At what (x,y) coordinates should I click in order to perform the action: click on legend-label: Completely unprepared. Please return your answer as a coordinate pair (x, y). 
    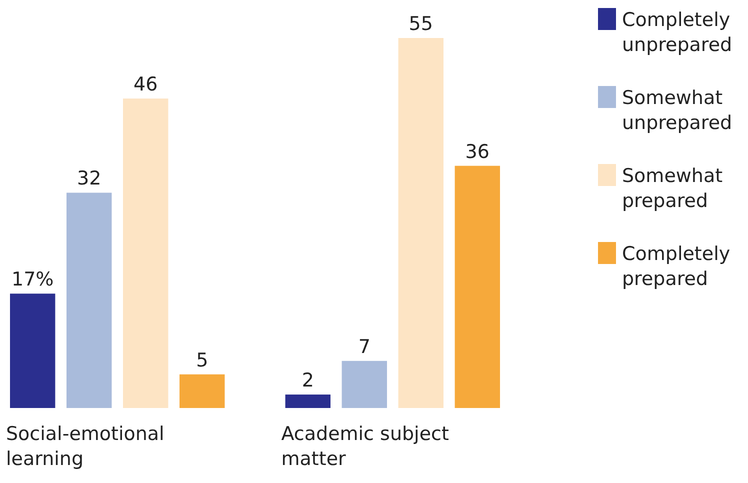
    Looking at the image, I should click on (677, 32).